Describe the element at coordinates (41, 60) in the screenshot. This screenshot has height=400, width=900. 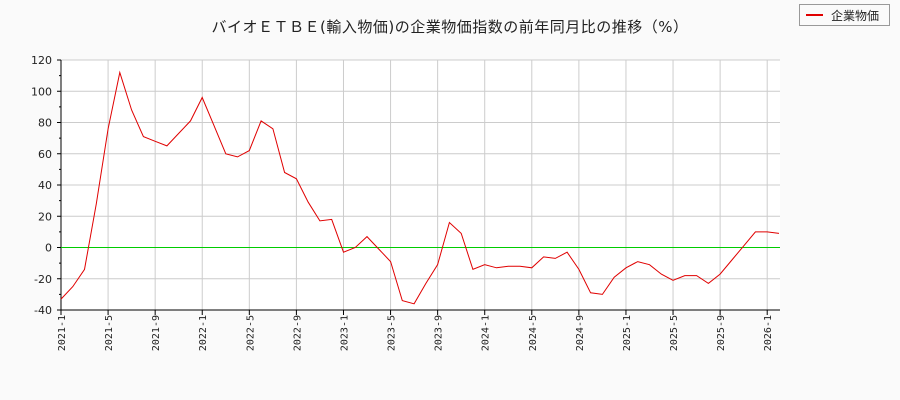
I see `y-tick-label: 120` at that location.